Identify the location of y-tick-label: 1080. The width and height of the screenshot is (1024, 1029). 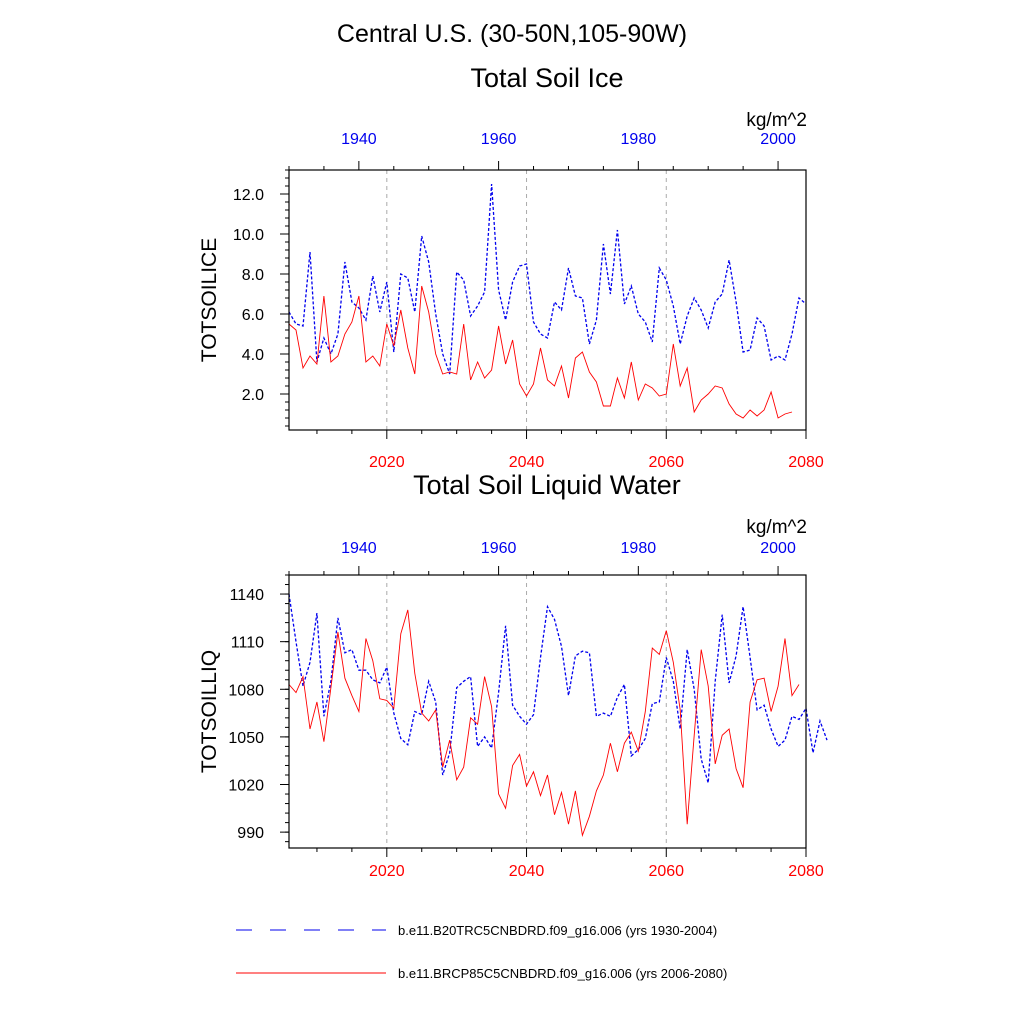
(246, 690).